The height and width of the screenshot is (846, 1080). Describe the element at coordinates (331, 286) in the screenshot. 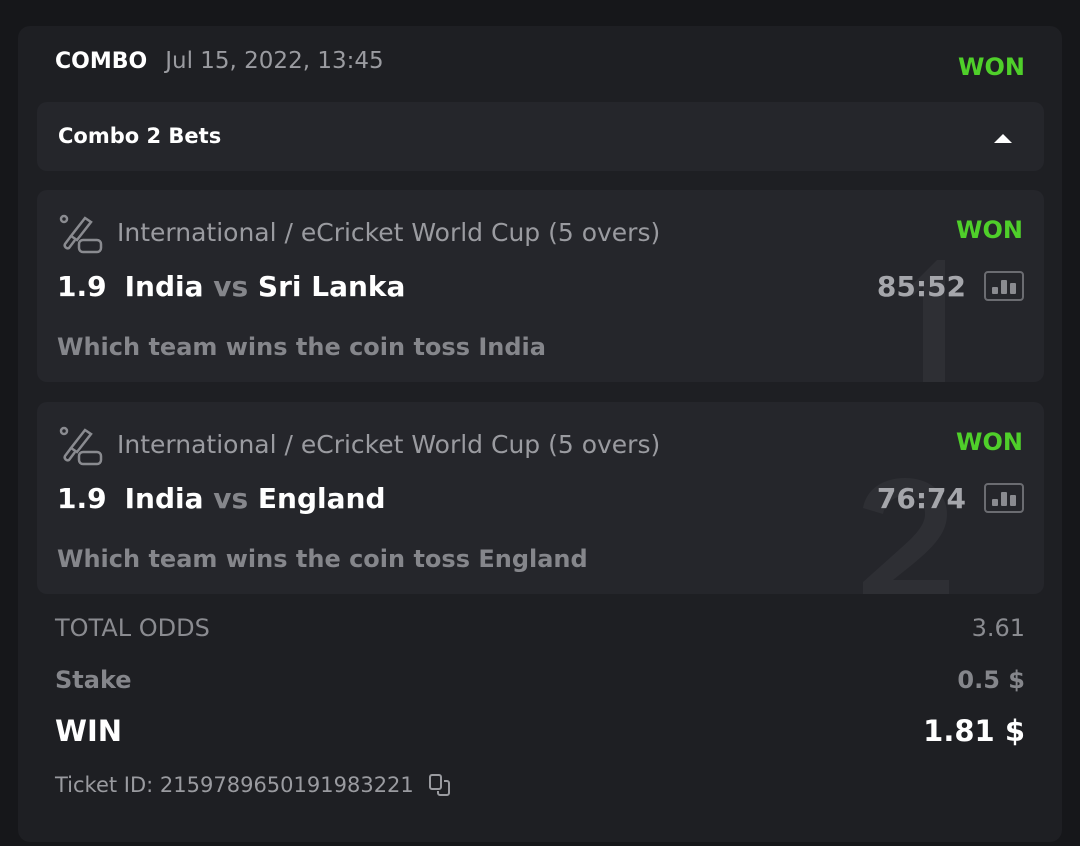

I see `away-team: Sri Lanka` at that location.